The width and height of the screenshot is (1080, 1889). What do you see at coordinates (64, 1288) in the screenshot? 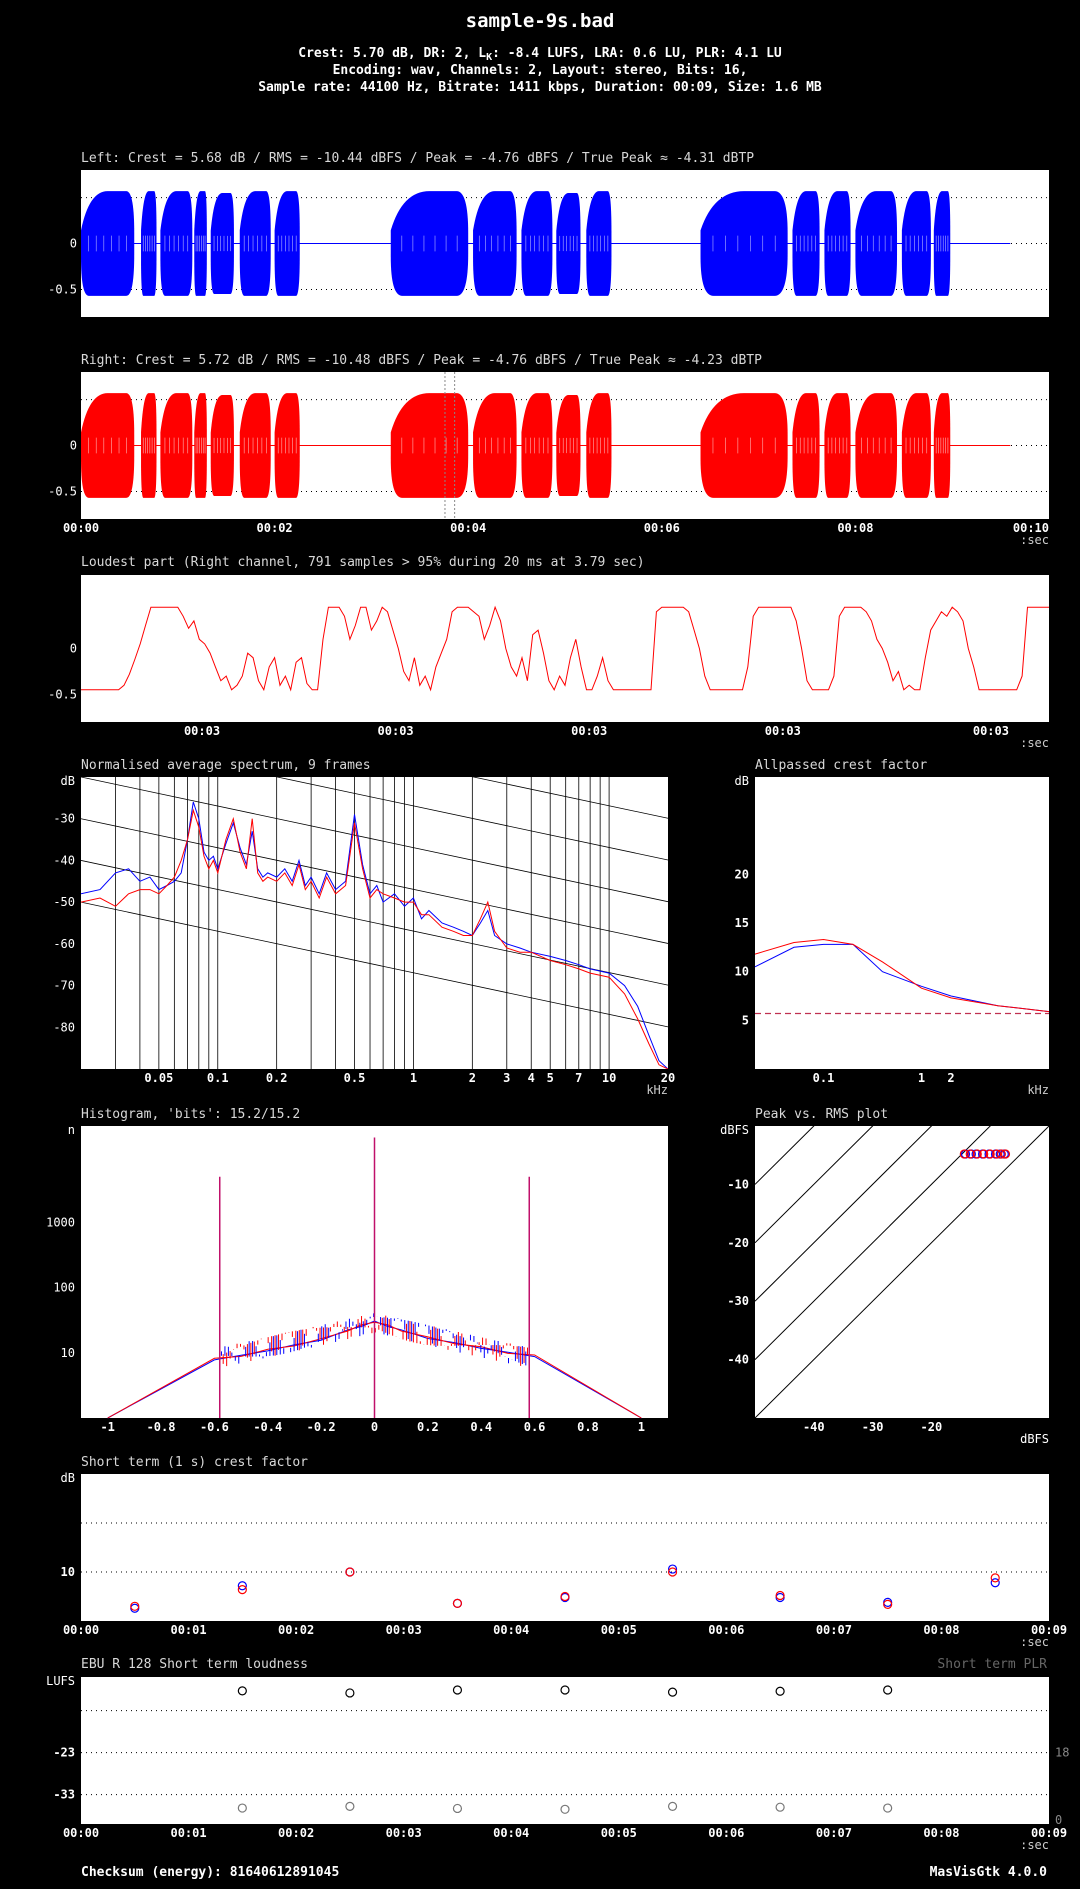
I see `y-tick-label: 100` at bounding box center [64, 1288].